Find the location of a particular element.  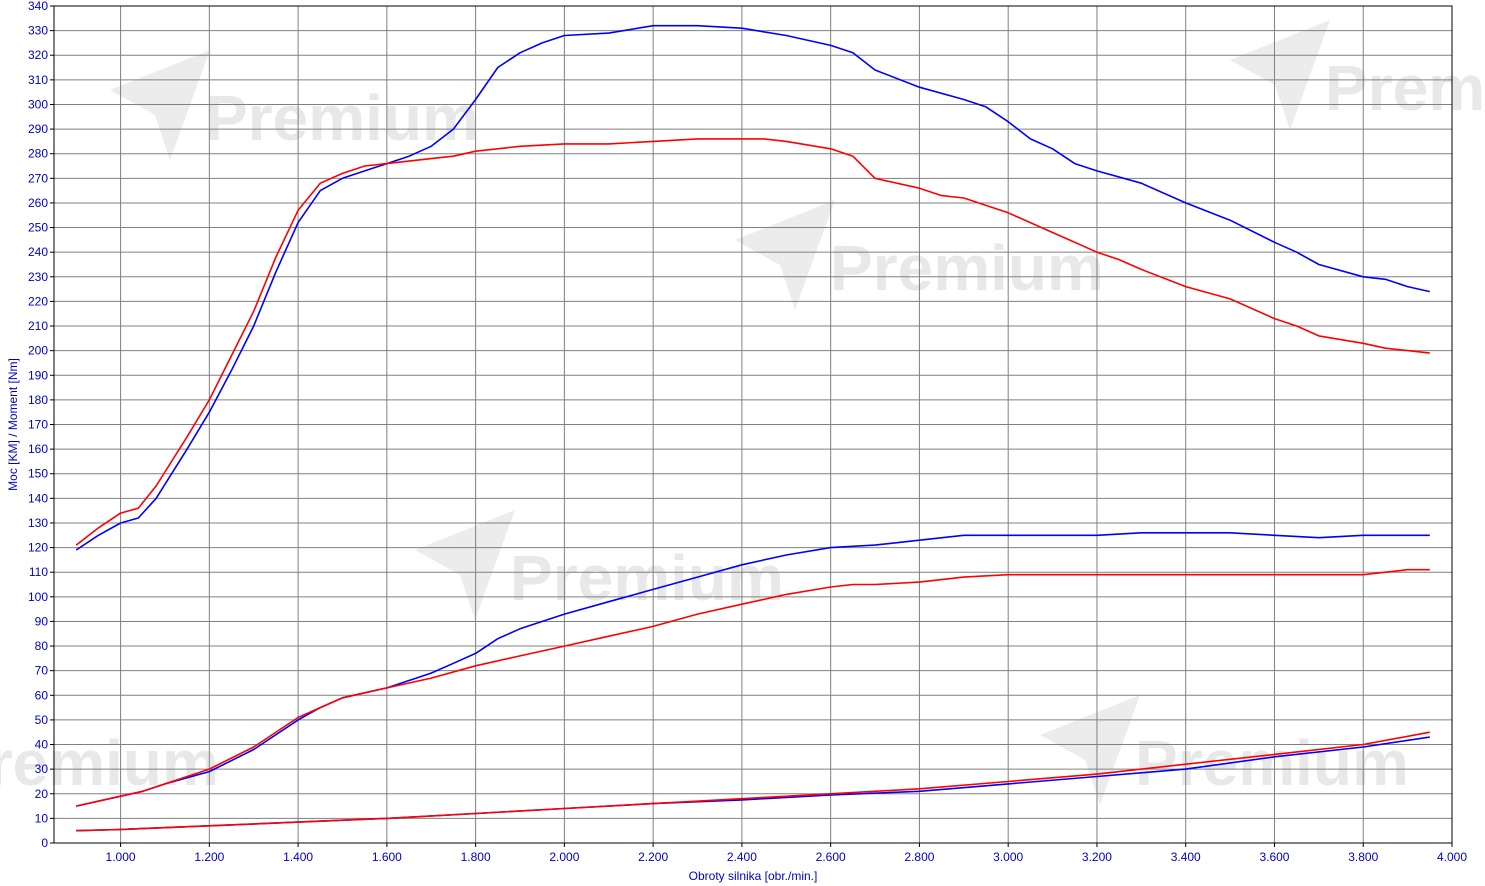

y-tick-label: 250 is located at coordinates (38, 228).